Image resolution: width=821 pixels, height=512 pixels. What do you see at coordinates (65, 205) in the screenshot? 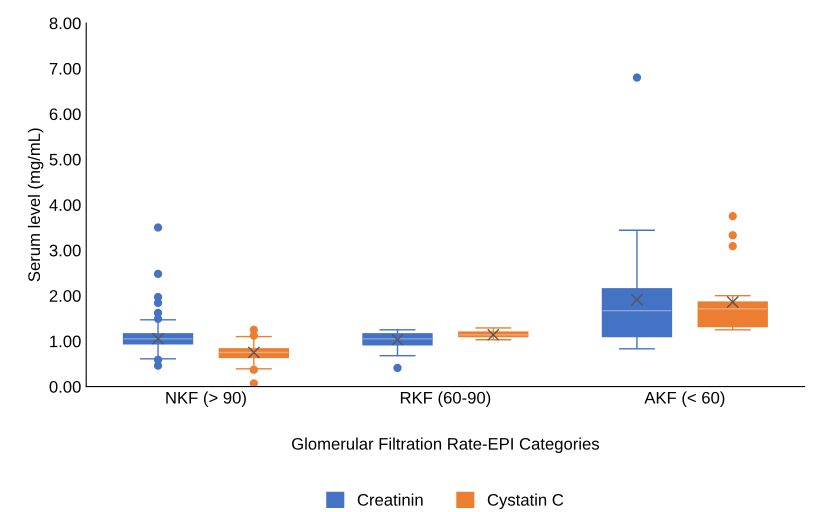
I see `y-tick-label: 4.00` at bounding box center [65, 205].